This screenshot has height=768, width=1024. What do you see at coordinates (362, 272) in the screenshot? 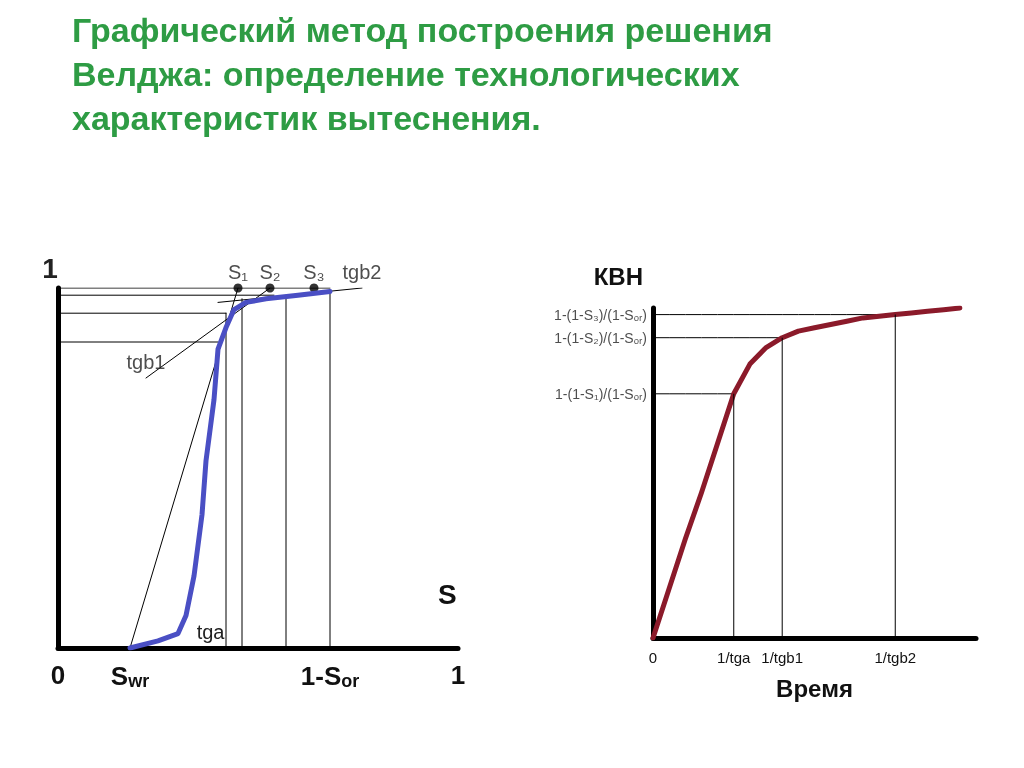
I see `annotation: tgb2` at bounding box center [362, 272].